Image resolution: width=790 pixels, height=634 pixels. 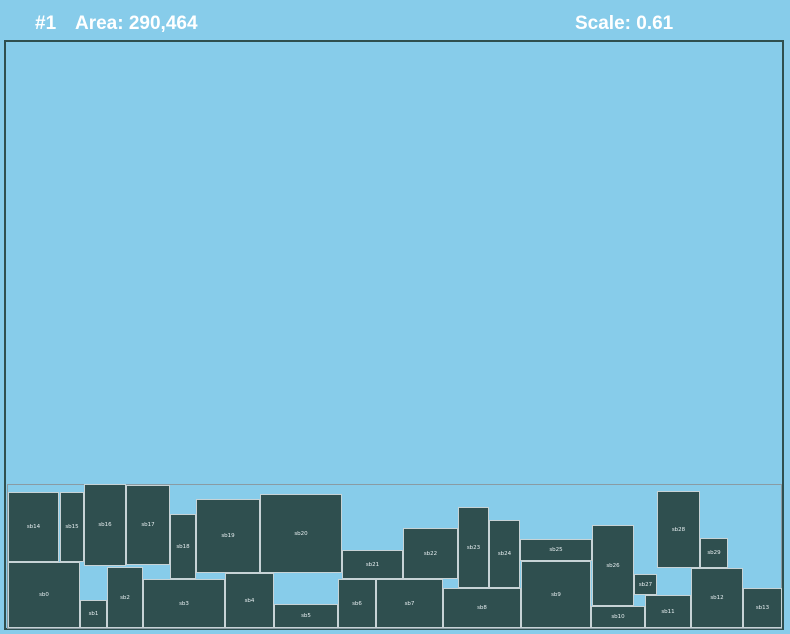 I want to click on block-sb23: sb23, so click(x=473, y=547).